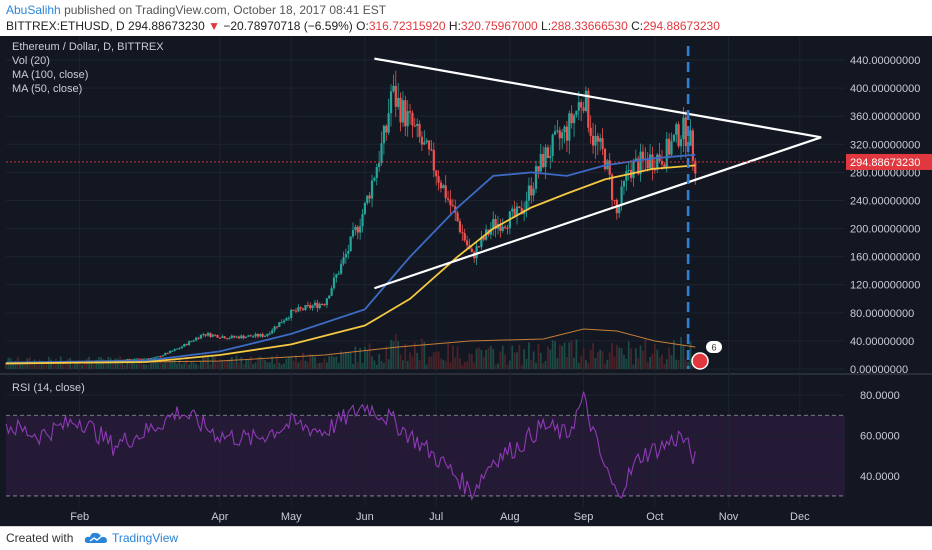 The height and width of the screenshot is (550, 932). Describe the element at coordinates (95, 537) in the screenshot. I see `tradingview-cloud-icon` at that location.